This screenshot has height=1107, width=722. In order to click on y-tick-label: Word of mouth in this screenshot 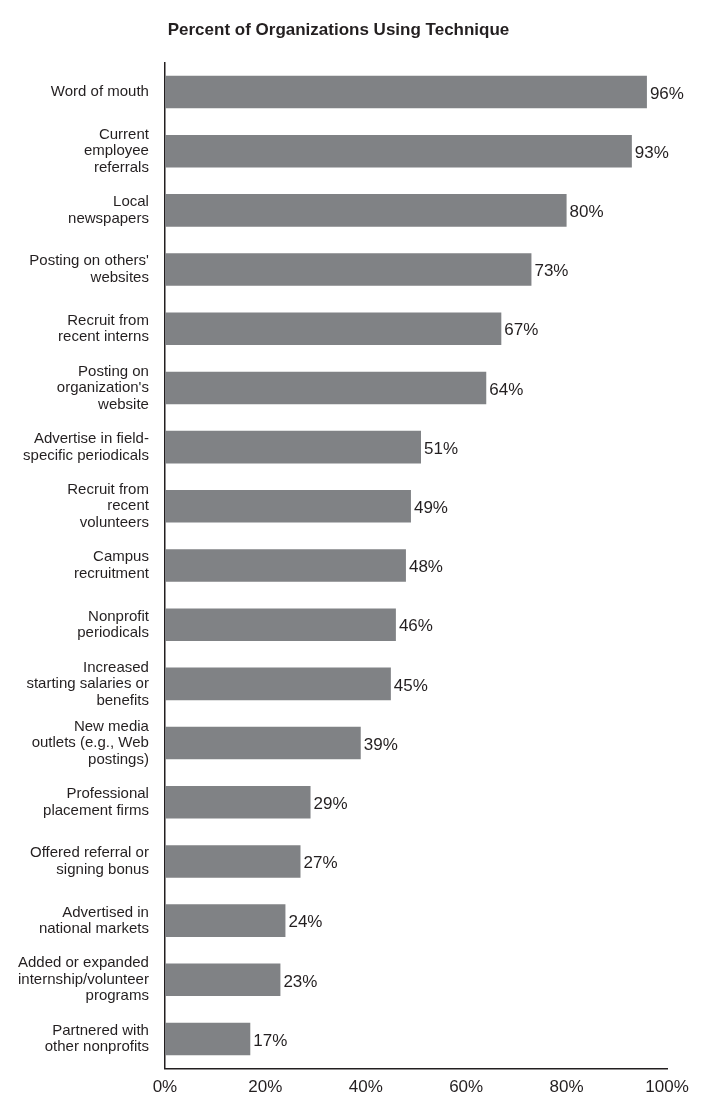, I will do `click(99, 91)`.